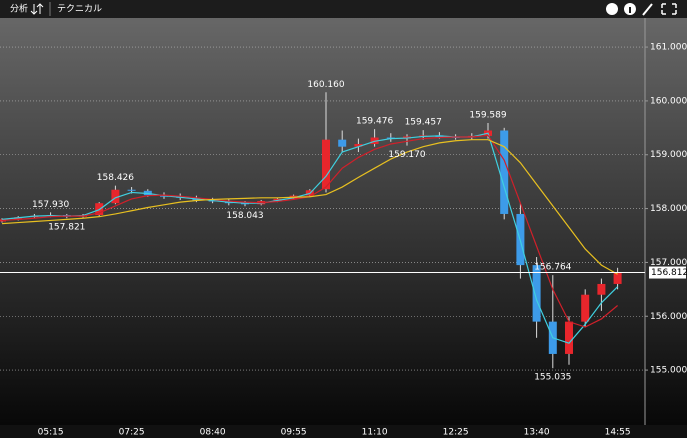 Image resolution: width=687 pixels, height=438 pixels. What do you see at coordinates (406, 155) in the screenshot?
I see `low-label: 159.170` at bounding box center [406, 155].